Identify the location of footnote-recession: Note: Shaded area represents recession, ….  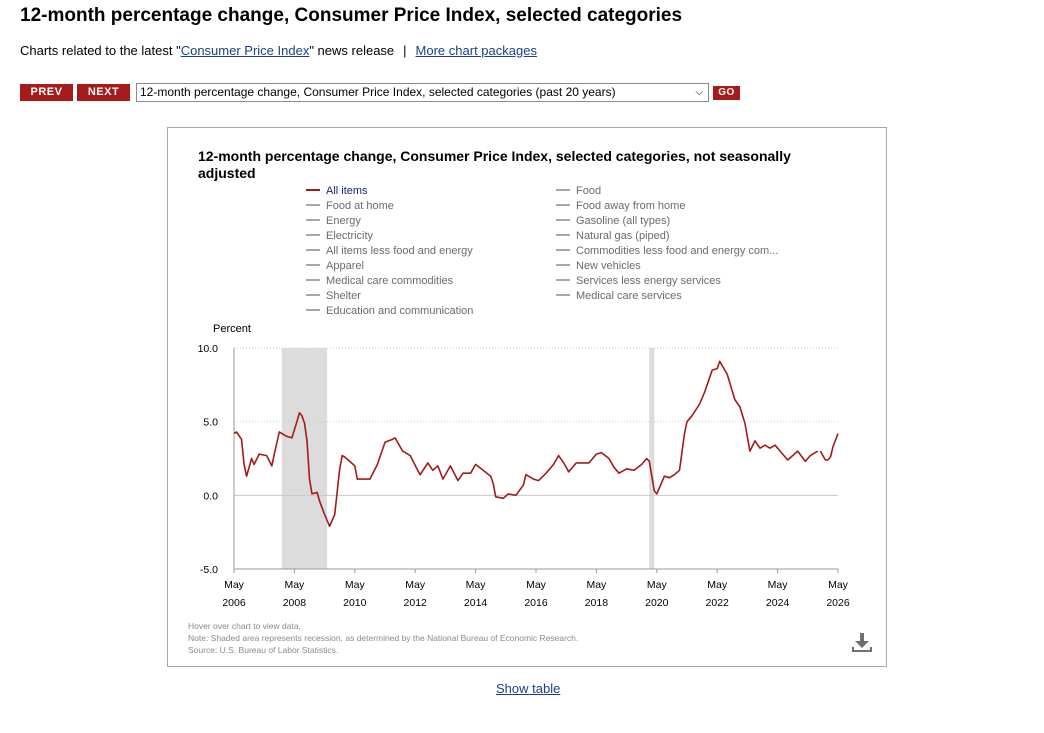
(383, 638).